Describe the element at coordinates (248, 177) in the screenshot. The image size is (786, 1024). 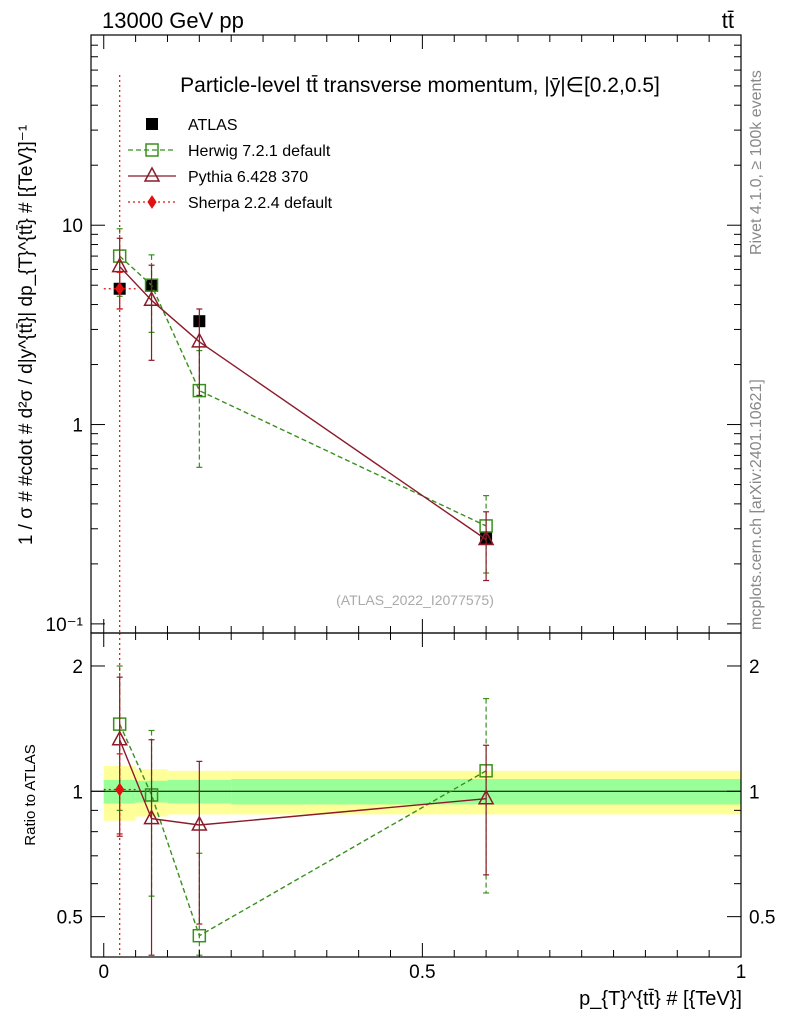
I see `legend-label: Pythia 6.428 370` at that location.